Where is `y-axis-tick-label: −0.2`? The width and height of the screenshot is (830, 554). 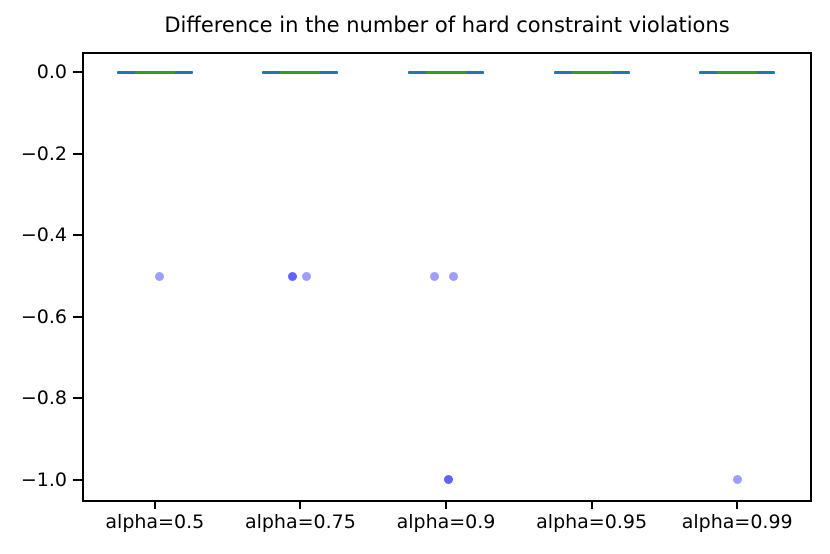
y-axis-tick-label: −0.2 is located at coordinates (43, 153).